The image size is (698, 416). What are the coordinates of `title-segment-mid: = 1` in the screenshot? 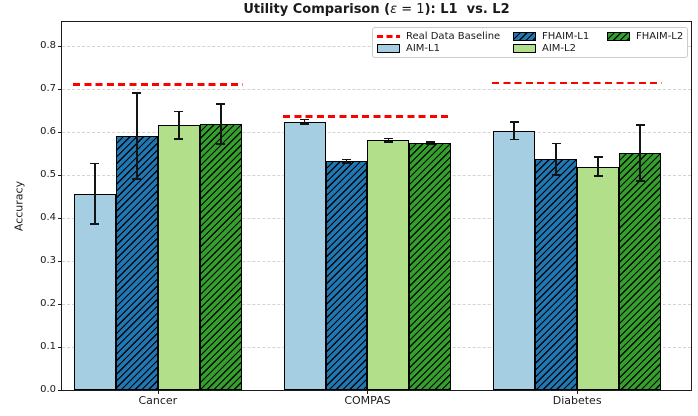 It's located at (411, 9).